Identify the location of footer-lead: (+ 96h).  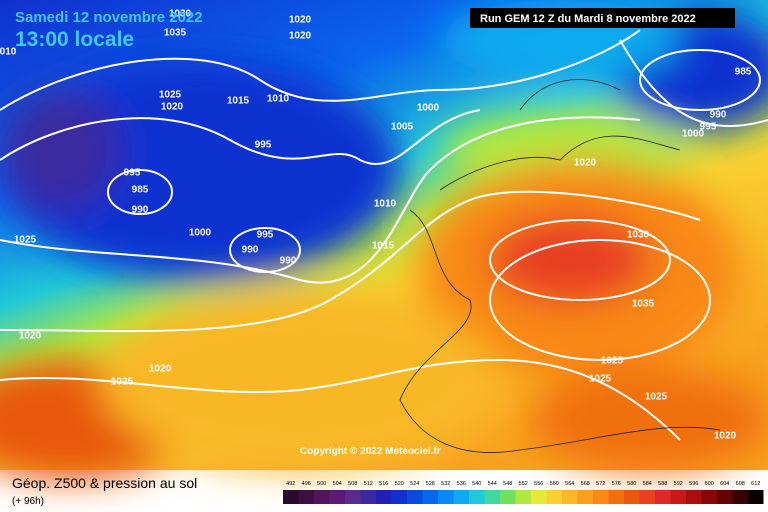
(28, 501).